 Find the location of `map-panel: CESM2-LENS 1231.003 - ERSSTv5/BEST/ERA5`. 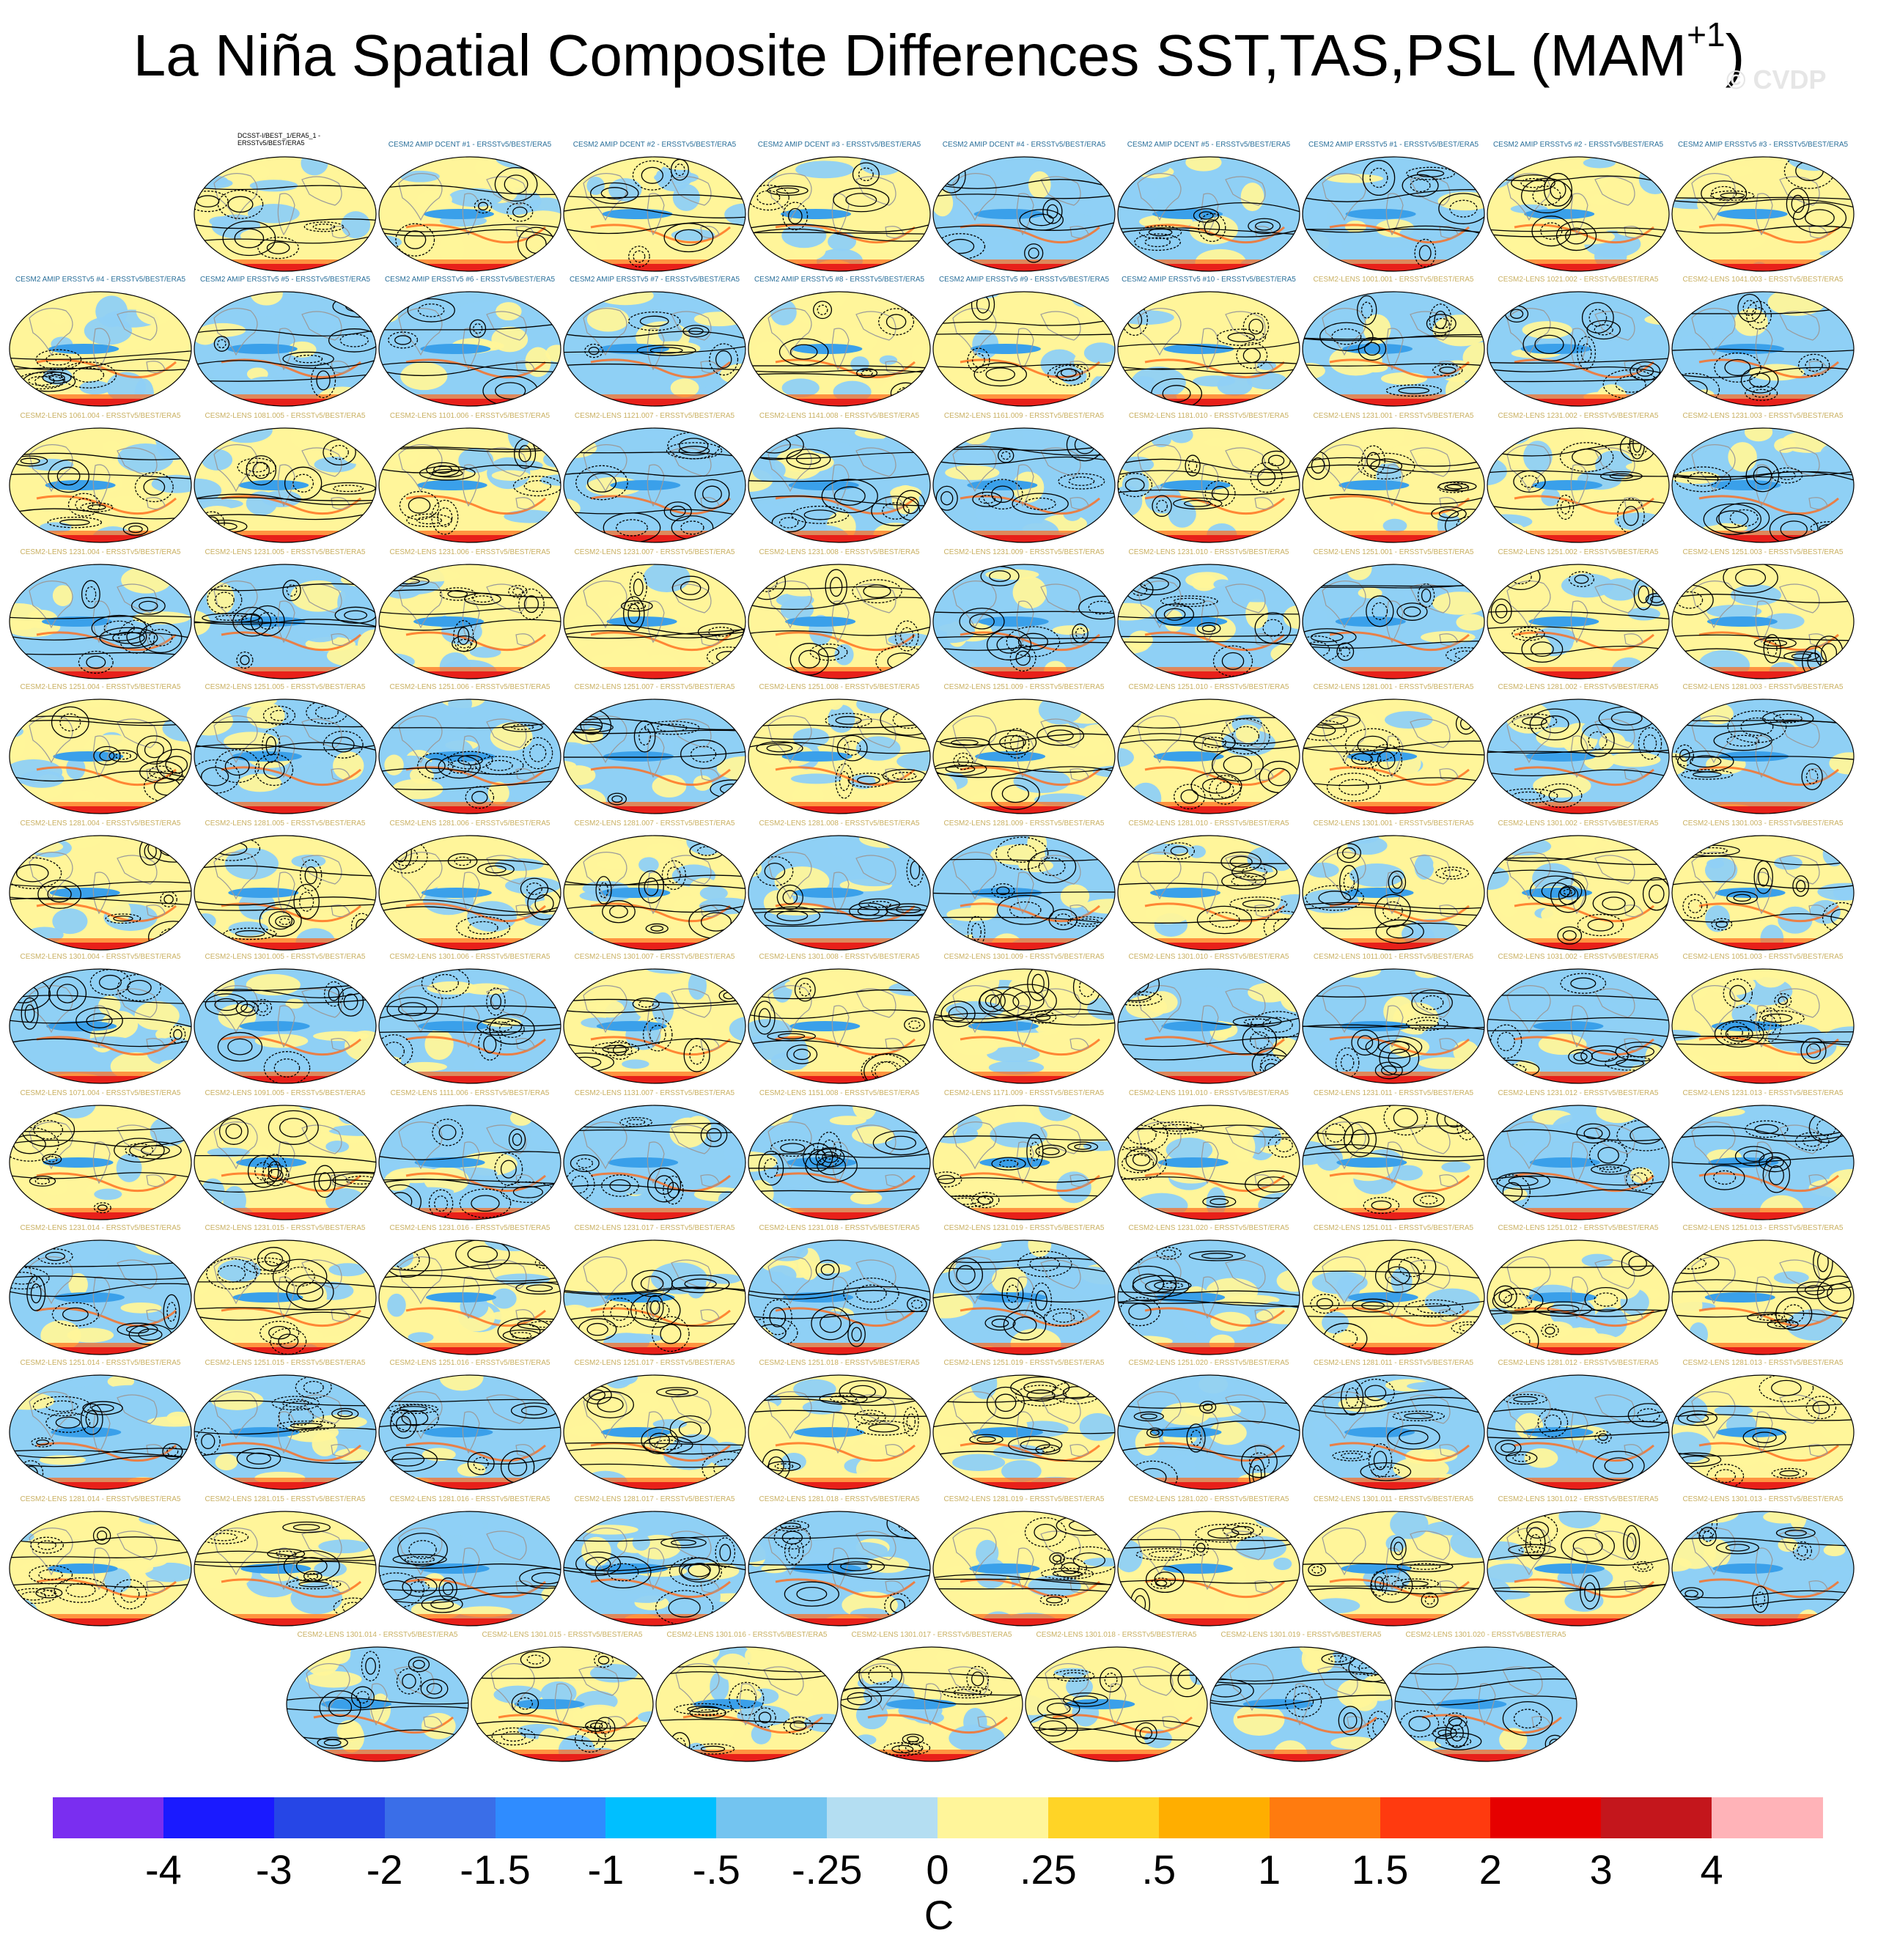

map-panel: CESM2-LENS 1231.003 - ERSSTv5/BEST/ERA5 is located at coordinates (1763, 478).